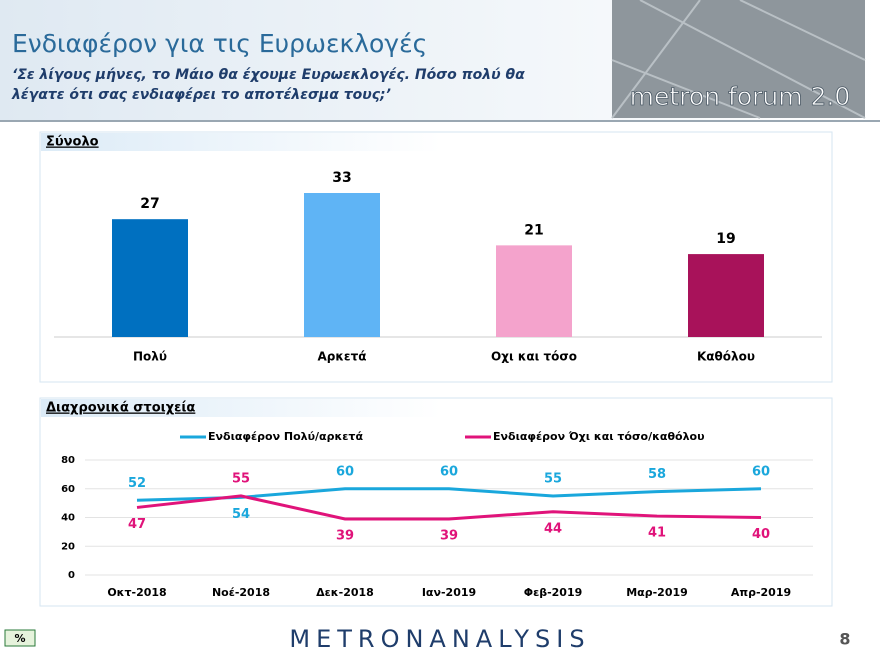 This screenshot has width=880, height=660. Describe the element at coordinates (137, 483) in the screenshot. I see `value-label: 52` at that location.